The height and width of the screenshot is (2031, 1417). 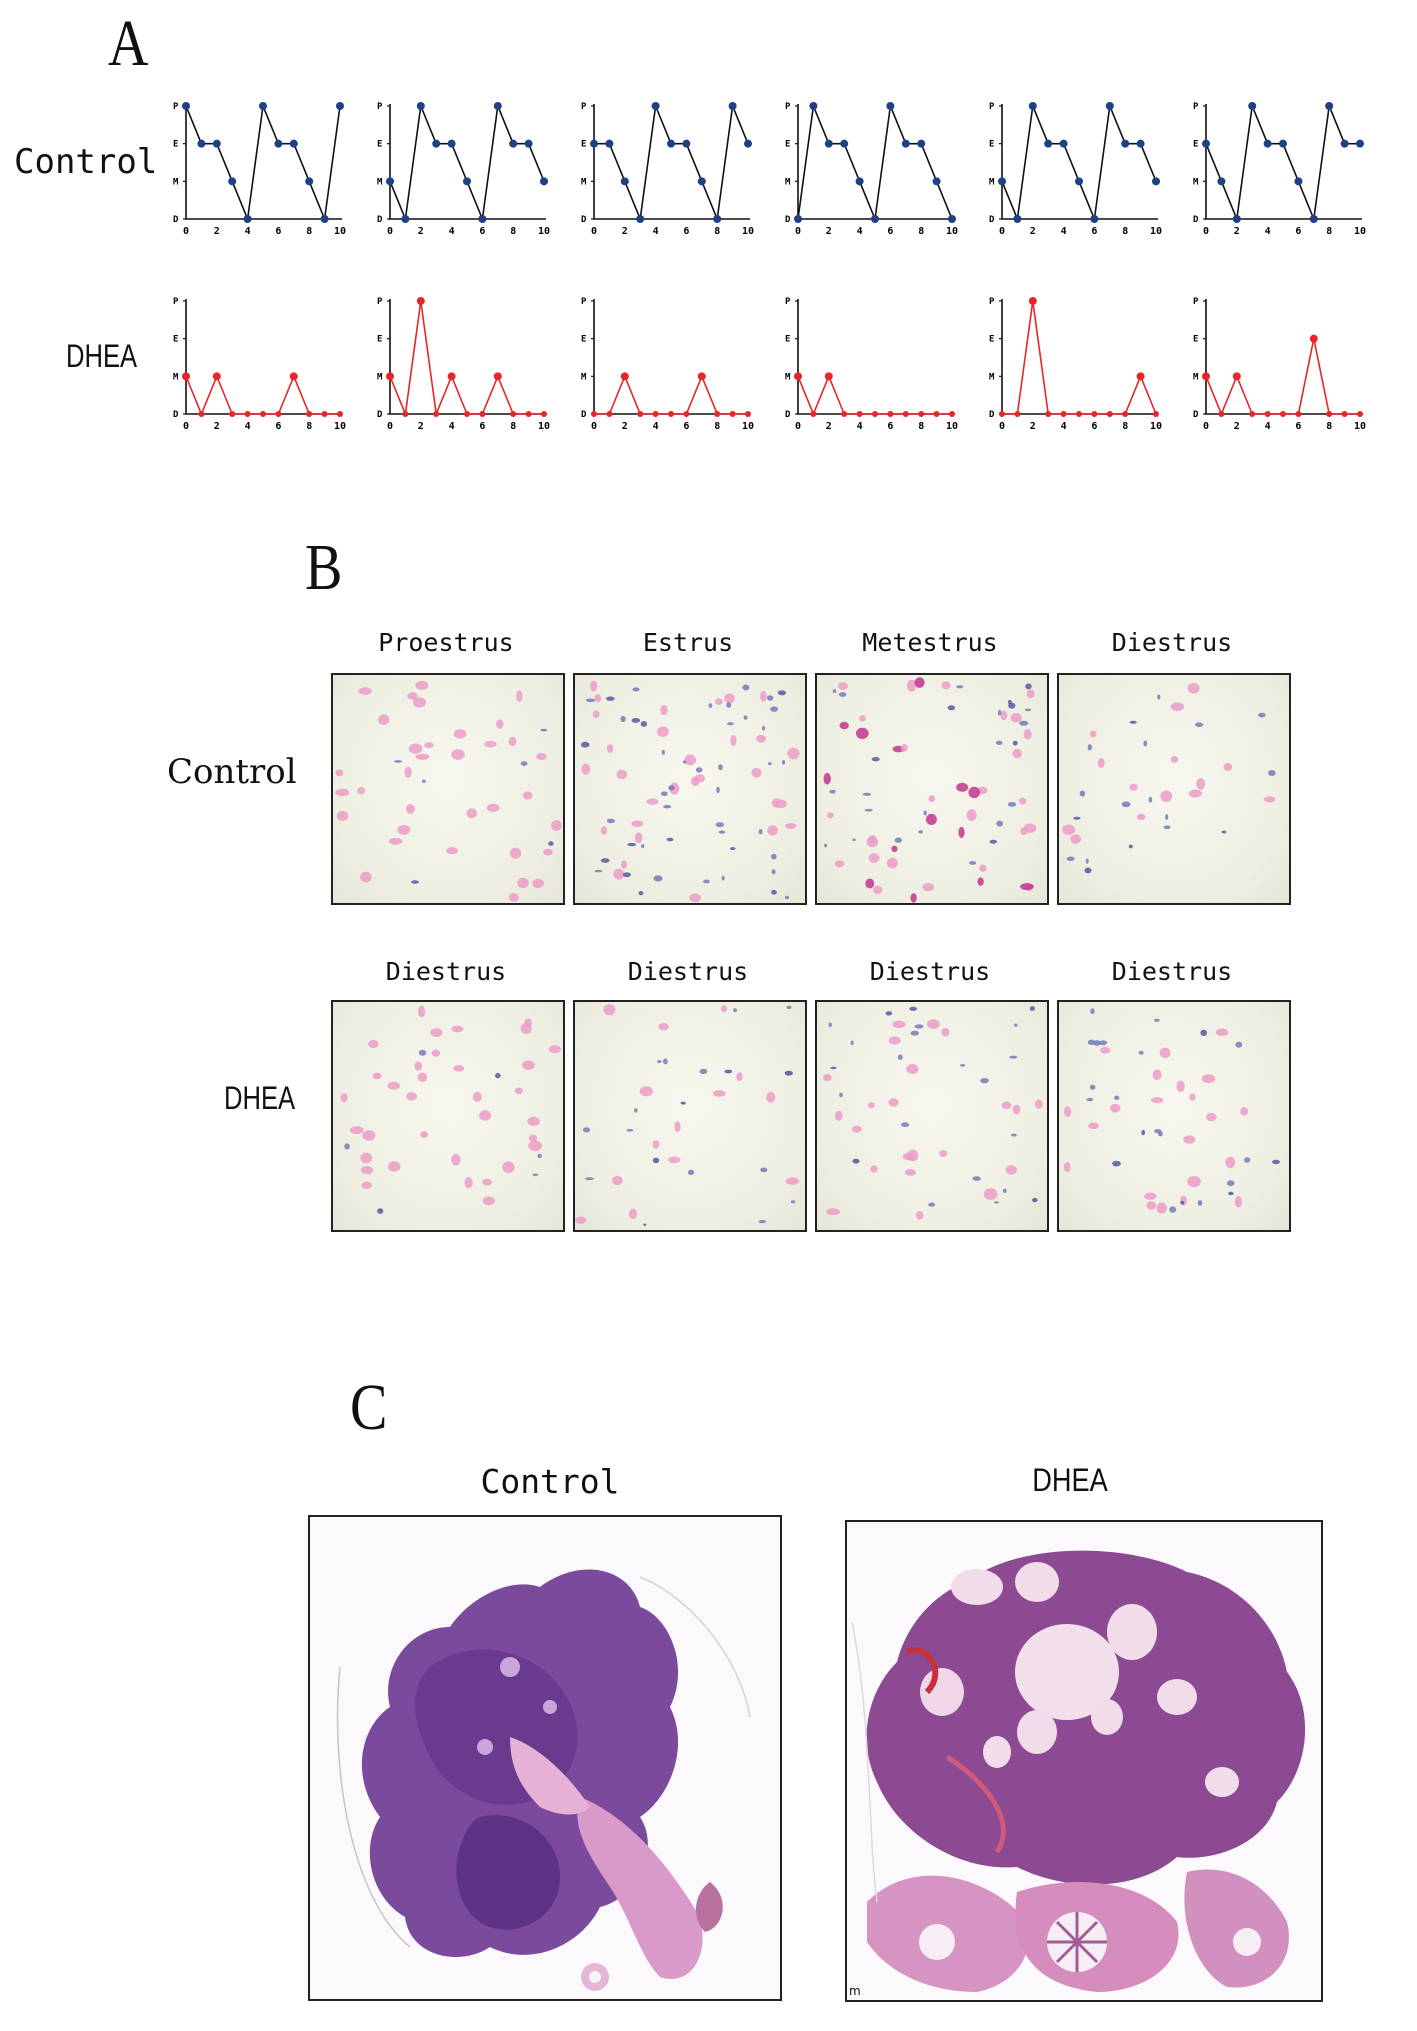 What do you see at coordinates (875, 357) in the screenshot?
I see `plot-axes` at bounding box center [875, 357].